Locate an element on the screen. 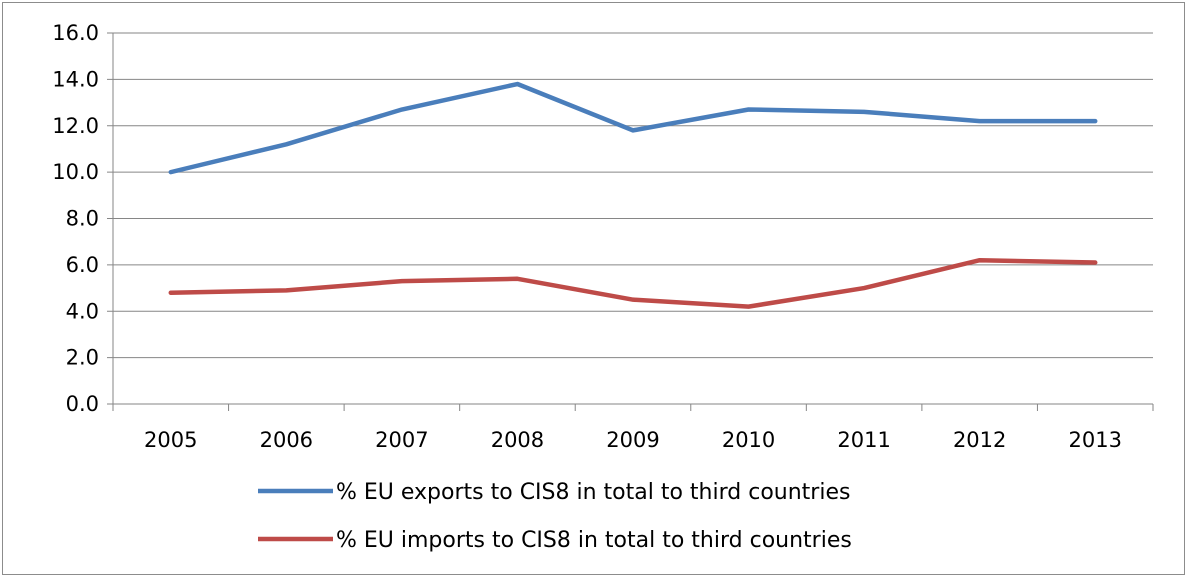 This screenshot has width=1189, height=579. y-tick-label: 0.0 is located at coordinates (82, 404).